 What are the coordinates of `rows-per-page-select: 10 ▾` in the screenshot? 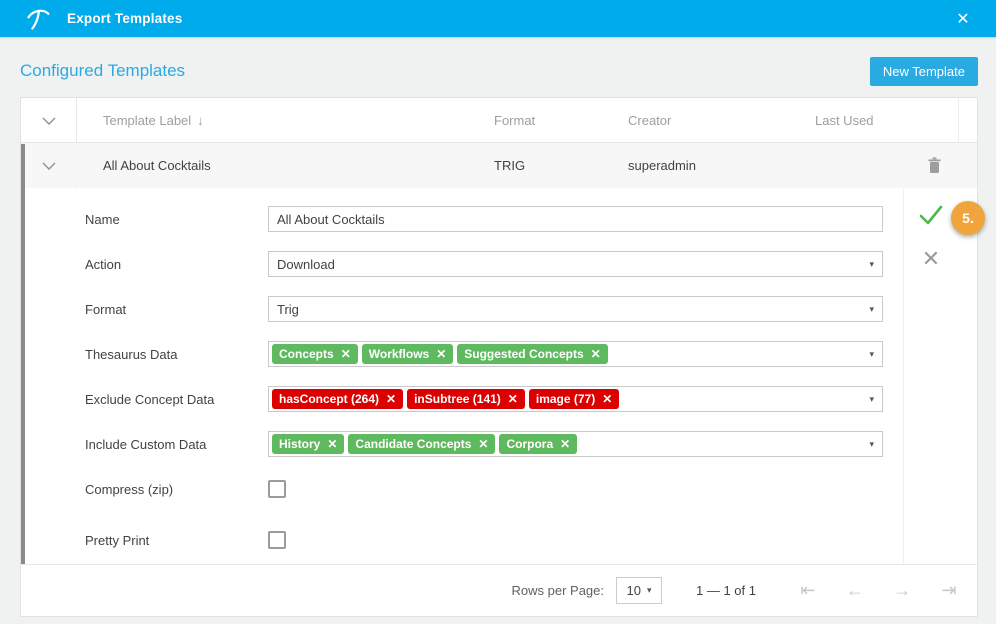 It's located at (639, 590).